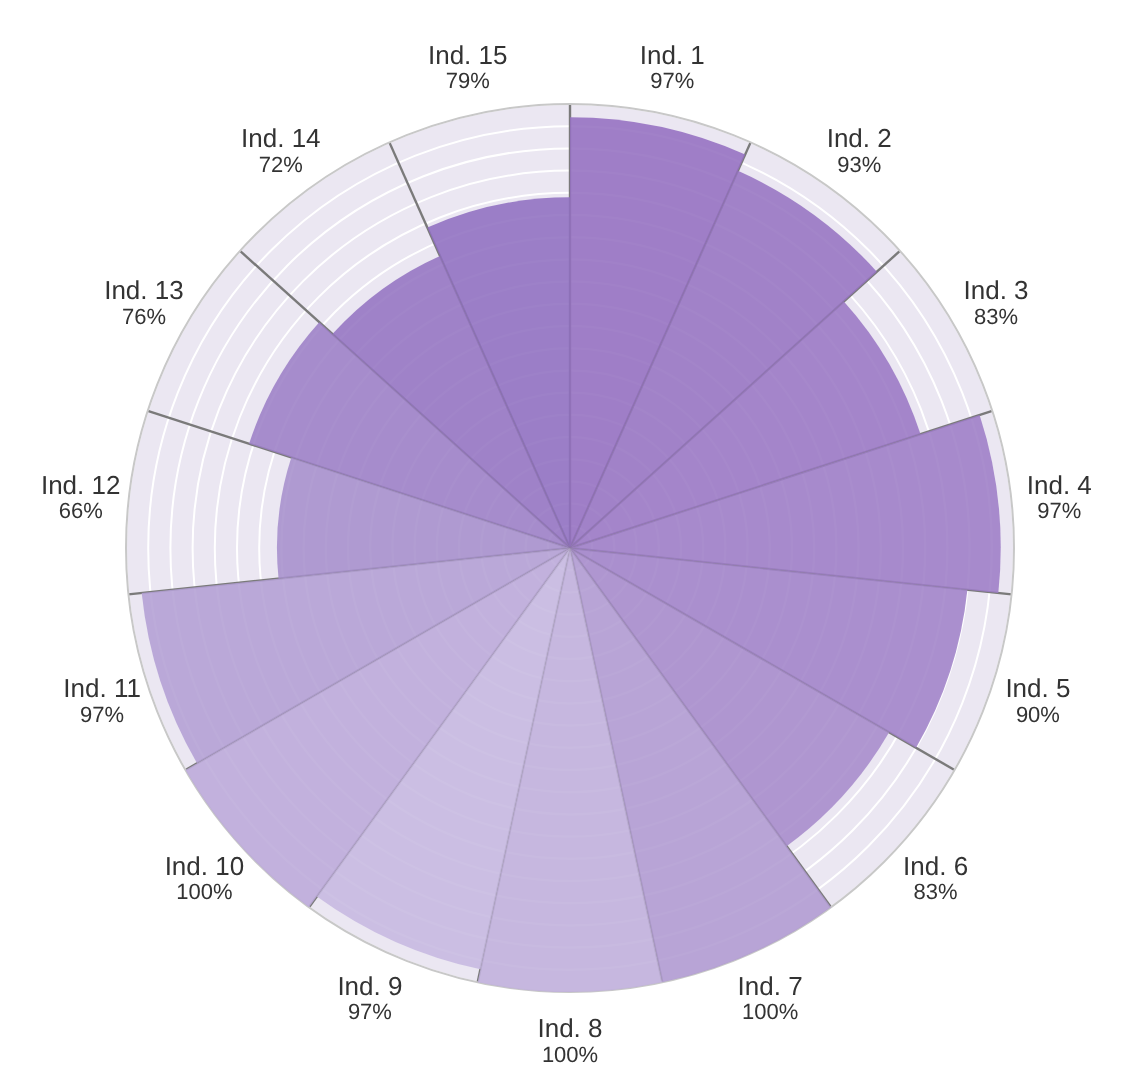 This screenshot has height=1086, width=1140. What do you see at coordinates (1038, 688) in the screenshot?
I see `category-label: Ind. 5` at bounding box center [1038, 688].